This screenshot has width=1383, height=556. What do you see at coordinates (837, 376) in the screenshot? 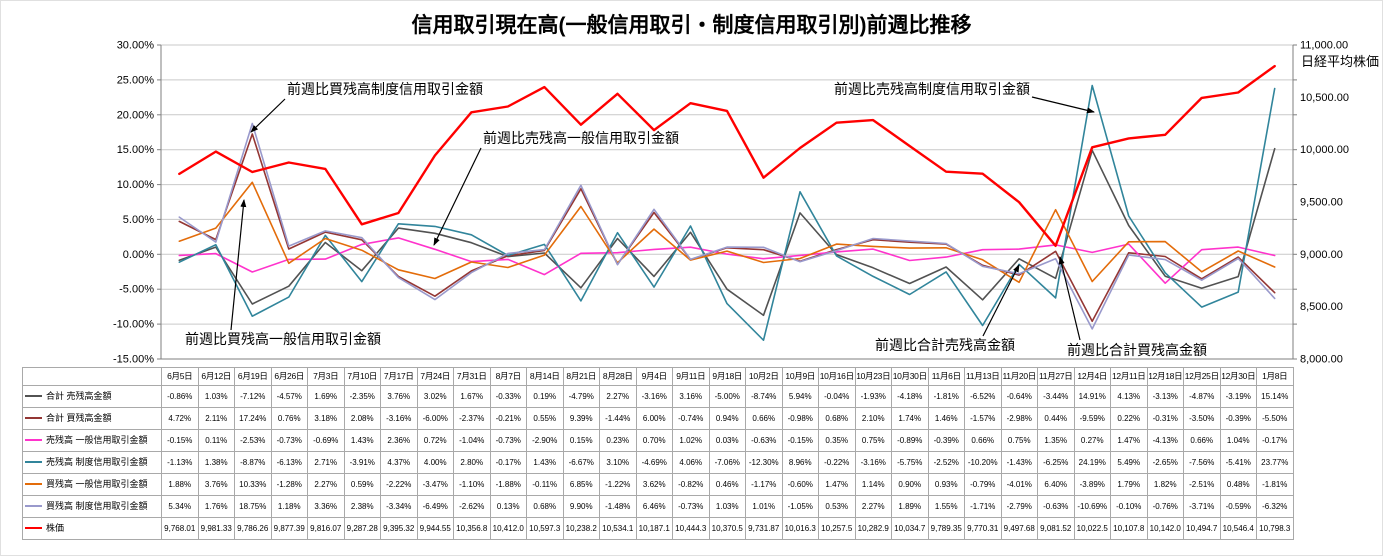
I see `date-header-cell: 10月16日` at bounding box center [837, 376].